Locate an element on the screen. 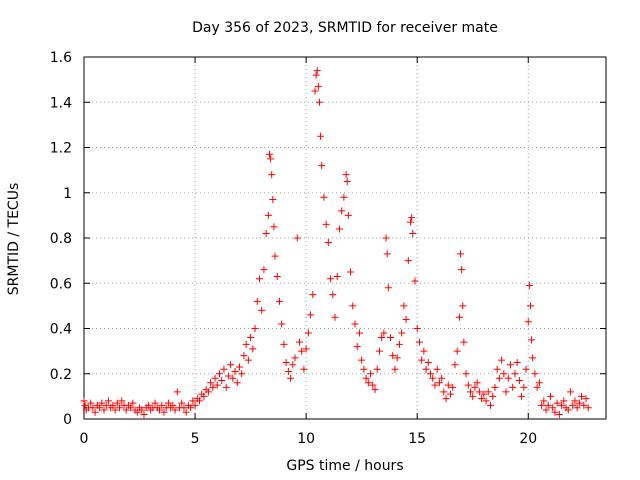 Image resolution: width=640 pixels, height=480 pixels. y-tick-label: 0 is located at coordinates (67, 420).